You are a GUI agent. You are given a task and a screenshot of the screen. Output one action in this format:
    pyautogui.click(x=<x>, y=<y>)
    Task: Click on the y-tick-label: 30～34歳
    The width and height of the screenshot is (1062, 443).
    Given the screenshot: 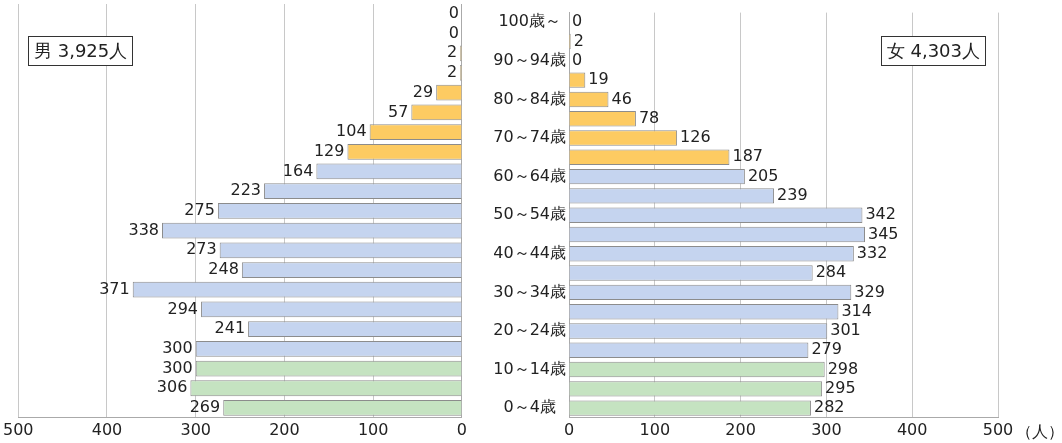 What is the action you would take?
    pyautogui.click(x=529, y=291)
    